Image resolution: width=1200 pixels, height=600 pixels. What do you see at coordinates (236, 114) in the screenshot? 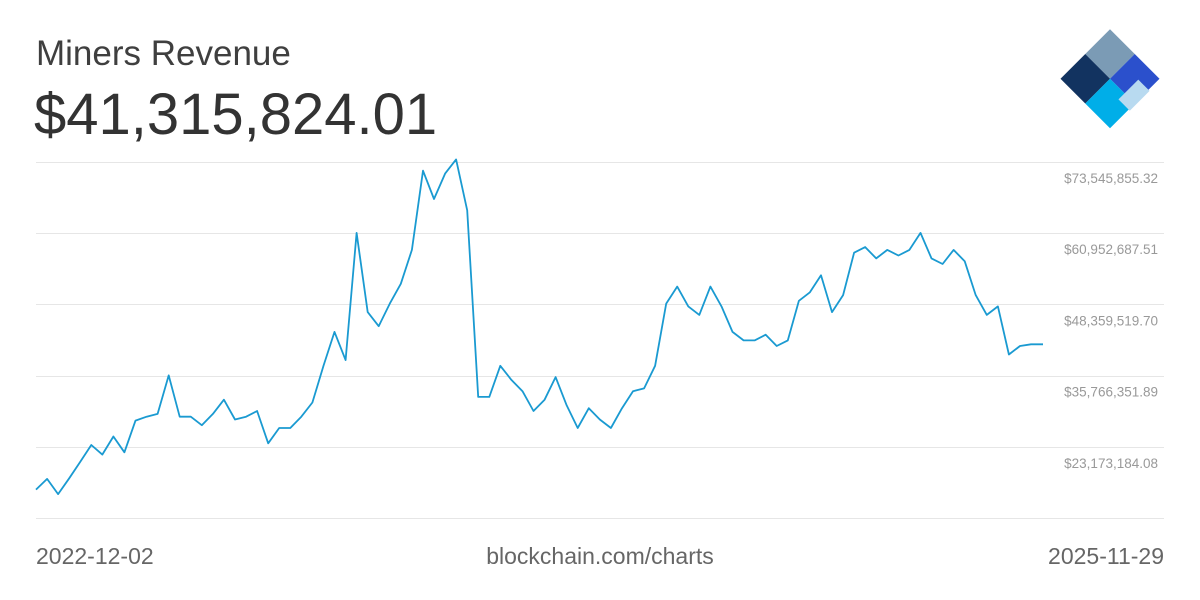
I see `current-value: $41,315,824.01` at bounding box center [236, 114].